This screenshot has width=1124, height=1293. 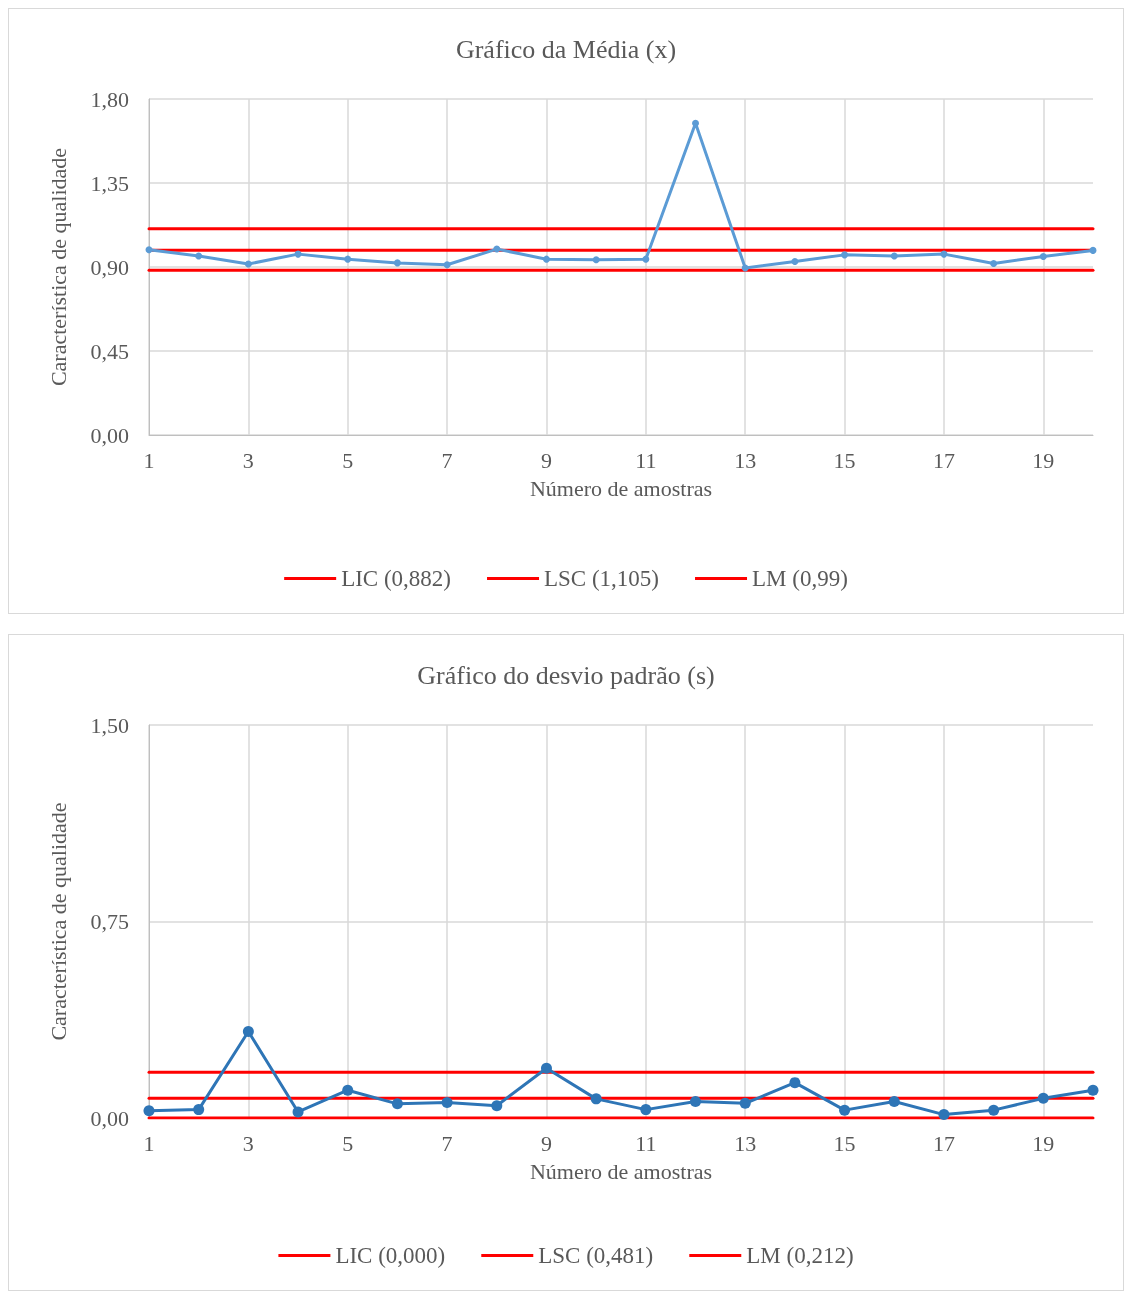 What do you see at coordinates (800, 1255) in the screenshot?
I see `legend-label: LM (0,212)` at bounding box center [800, 1255].